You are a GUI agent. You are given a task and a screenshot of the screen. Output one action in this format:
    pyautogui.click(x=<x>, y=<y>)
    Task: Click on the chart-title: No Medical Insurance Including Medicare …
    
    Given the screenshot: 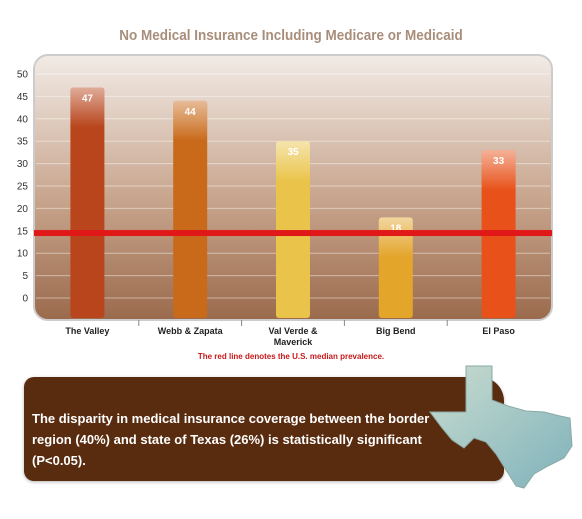 What is the action you would take?
    pyautogui.click(x=291, y=35)
    